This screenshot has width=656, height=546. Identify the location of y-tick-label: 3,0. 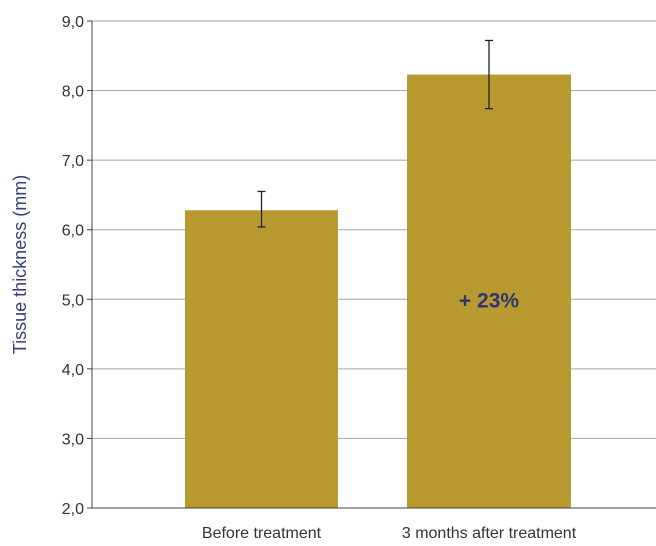
(73, 439).